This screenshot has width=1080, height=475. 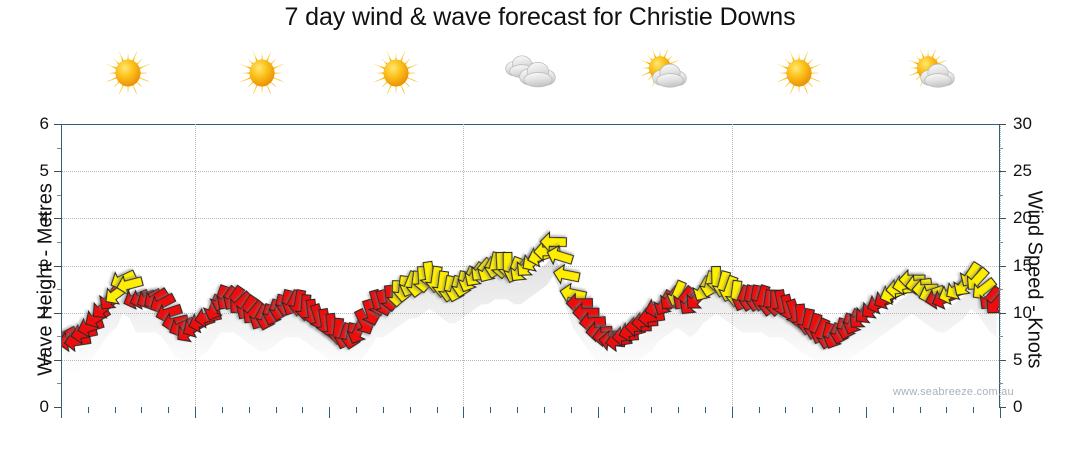 What do you see at coordinates (44, 123) in the screenshot?
I see `y-tick-label-left: 6` at bounding box center [44, 123].